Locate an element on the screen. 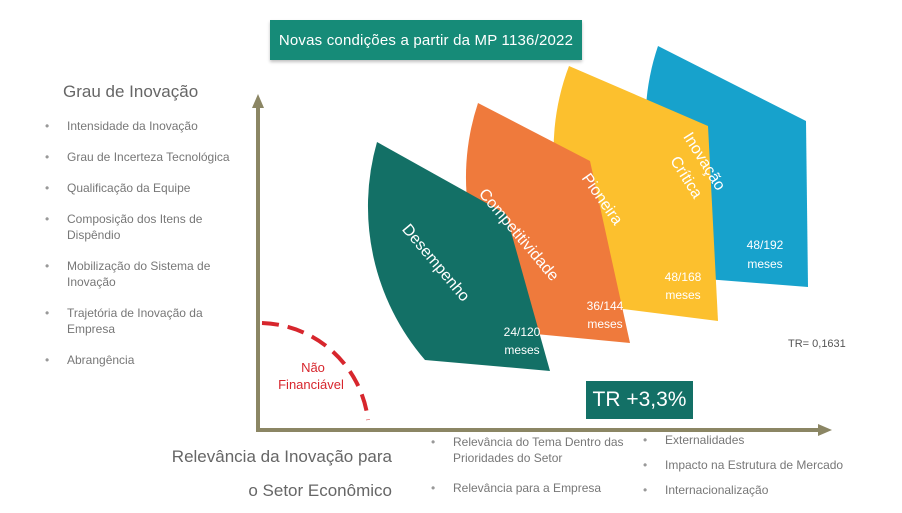  list-item: Qualificação da Equipe is located at coordinates (145, 188).